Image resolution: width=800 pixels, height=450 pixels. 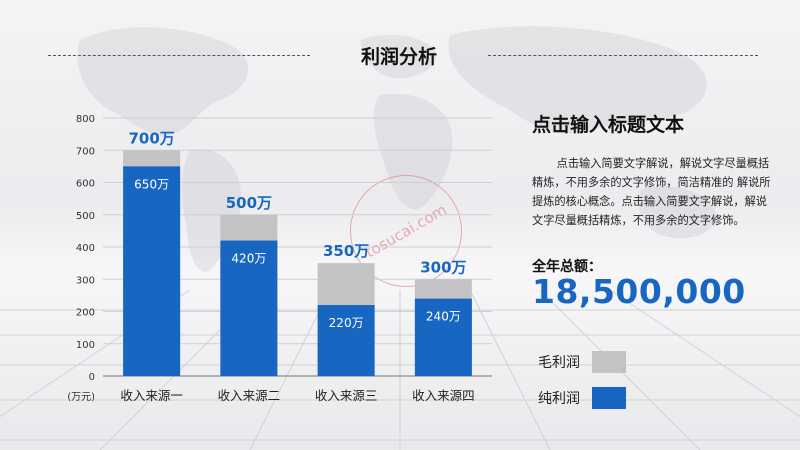 What do you see at coordinates (609, 362) in the screenshot?
I see `legend-swatch-gross` at bounding box center [609, 362].